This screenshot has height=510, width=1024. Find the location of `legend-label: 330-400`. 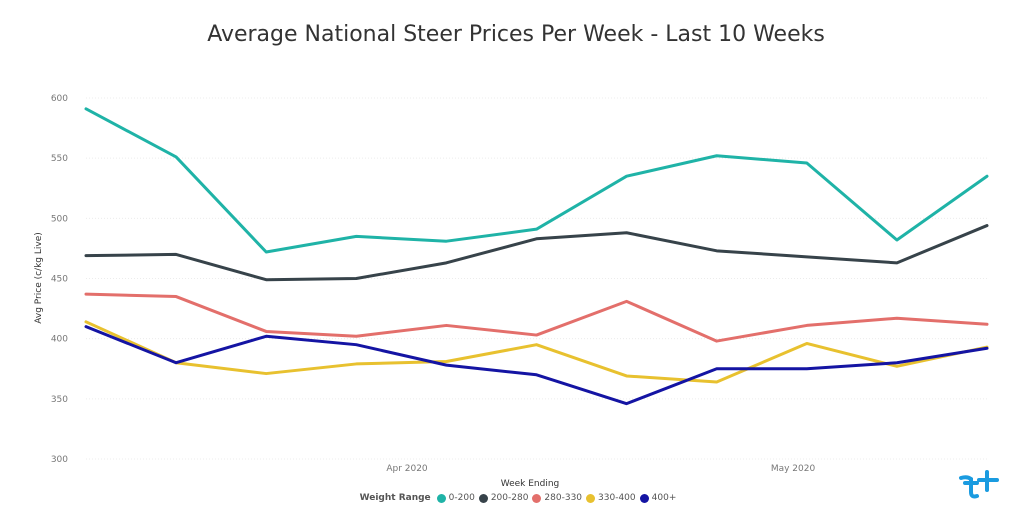

legend-label: 330-400 is located at coordinates (617, 498).